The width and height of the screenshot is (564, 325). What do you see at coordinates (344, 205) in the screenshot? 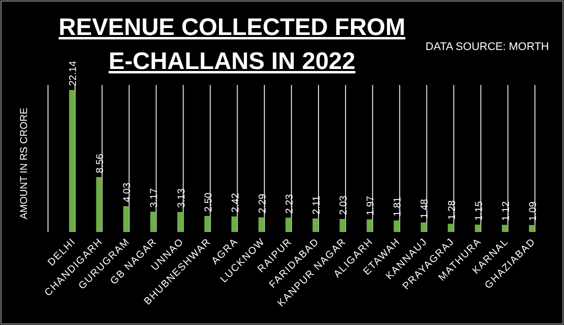
I see `data-label: 2.03` at bounding box center [344, 205].